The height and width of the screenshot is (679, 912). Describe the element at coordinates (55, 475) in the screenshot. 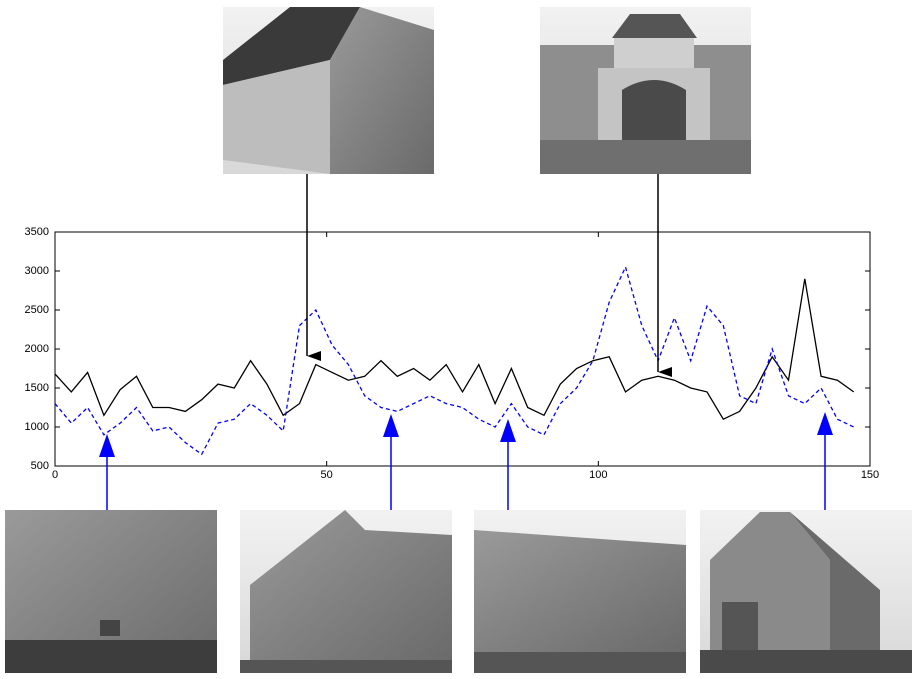

I see `x-tick-label: 0` at that location.